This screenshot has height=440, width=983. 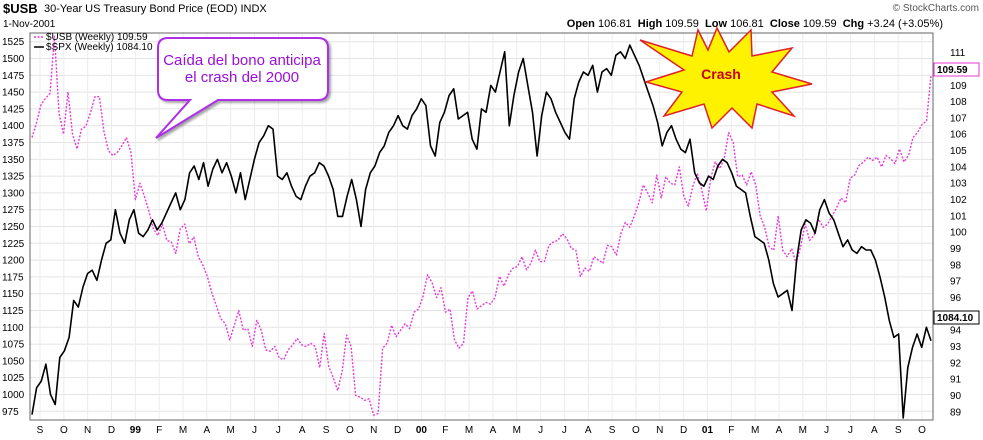 I want to click on legend-spx-label: $SPX (Weekly) 1084.10, so click(x=99, y=47).